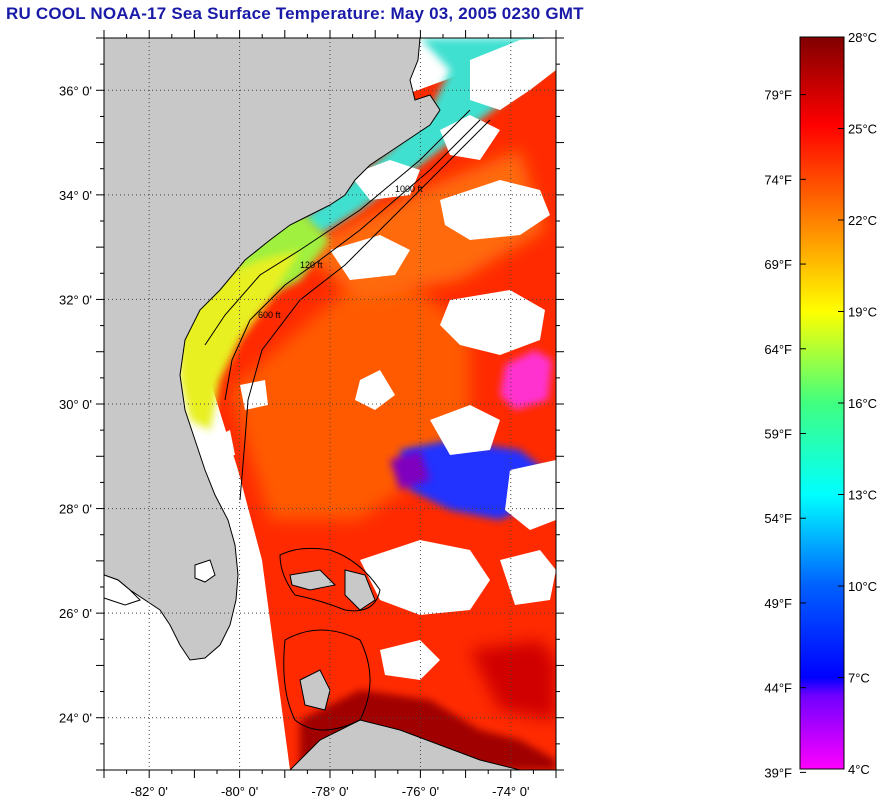 This screenshot has width=889, height=801. I want to click on colorbar-ticks, so click(822, 404).